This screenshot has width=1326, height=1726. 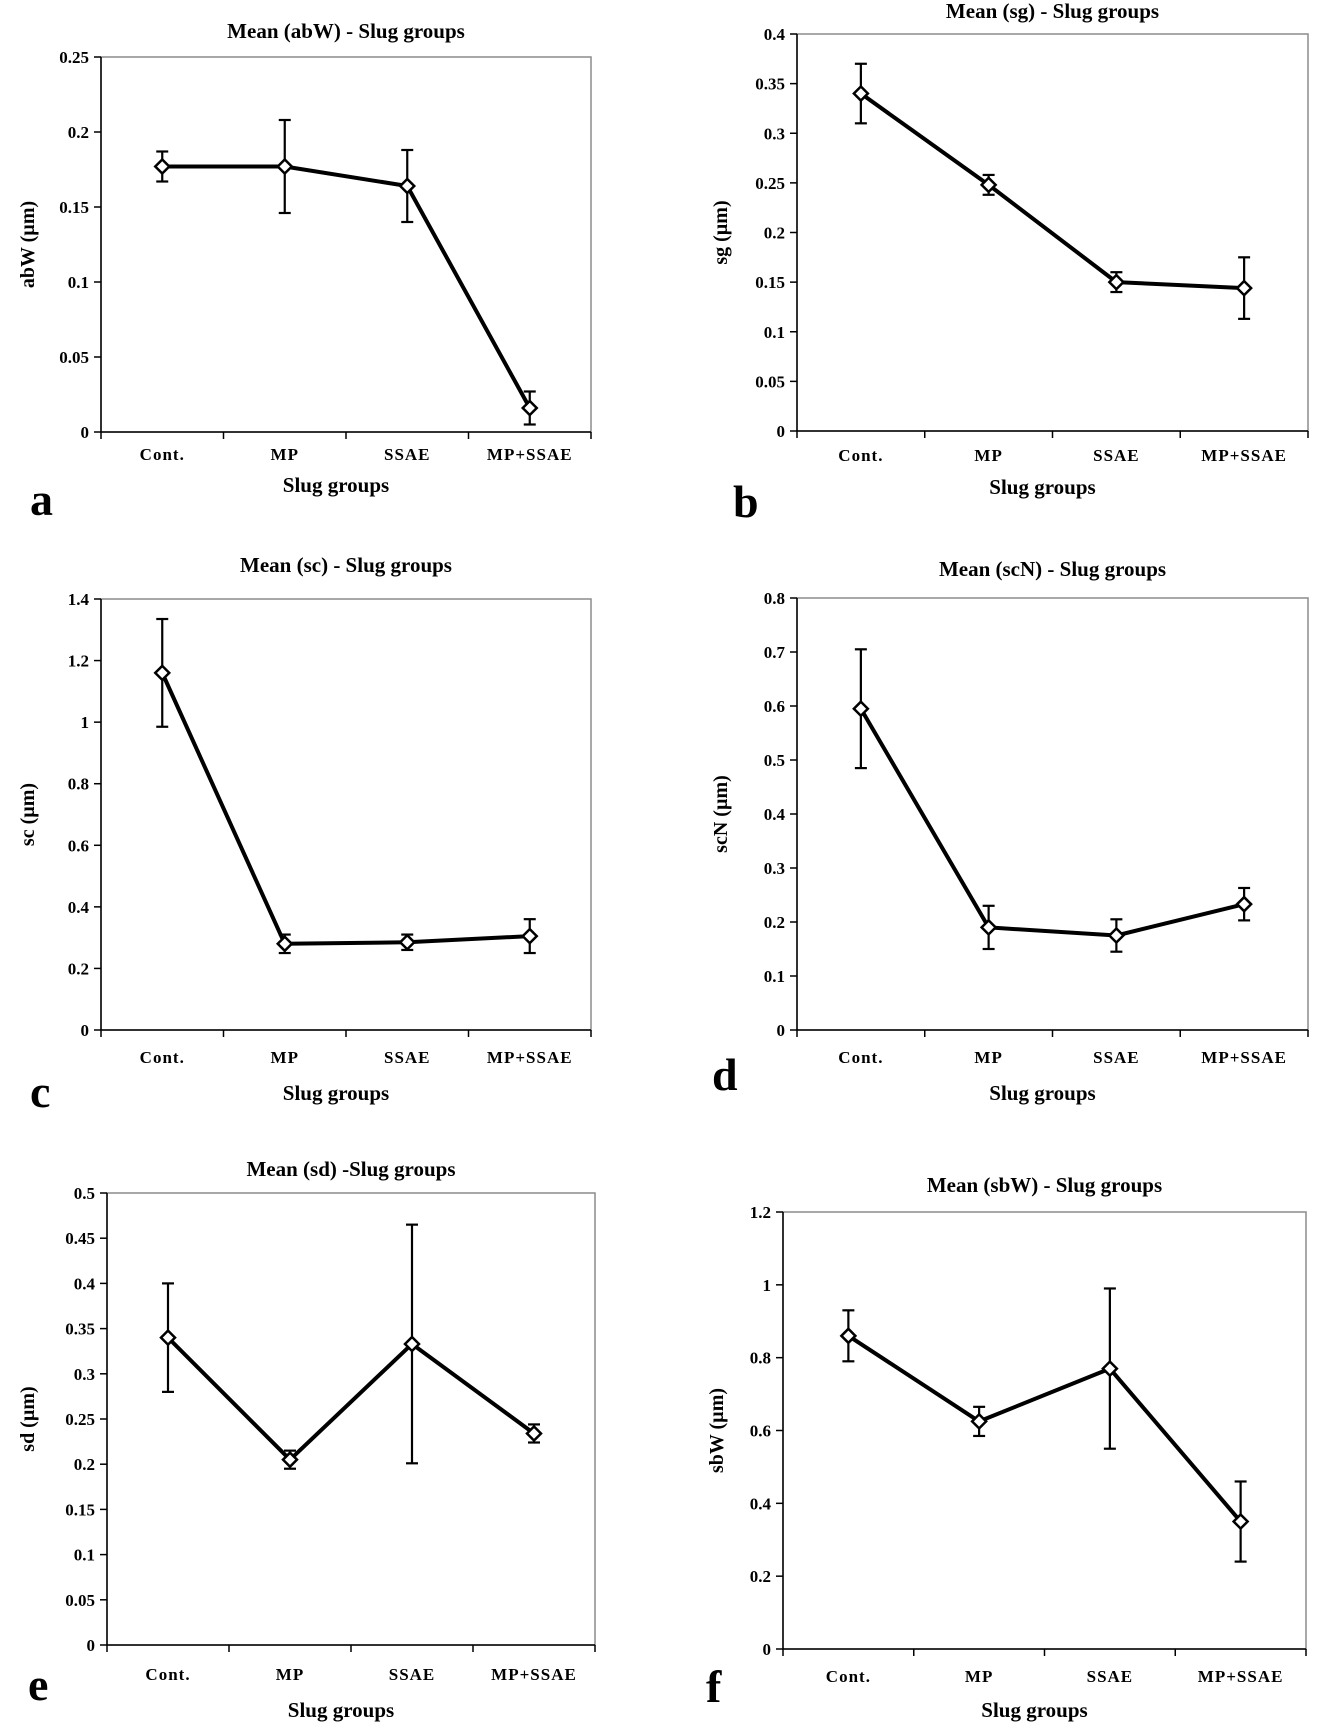 I want to click on y-tick-label: 1, so click(x=767, y=1285).